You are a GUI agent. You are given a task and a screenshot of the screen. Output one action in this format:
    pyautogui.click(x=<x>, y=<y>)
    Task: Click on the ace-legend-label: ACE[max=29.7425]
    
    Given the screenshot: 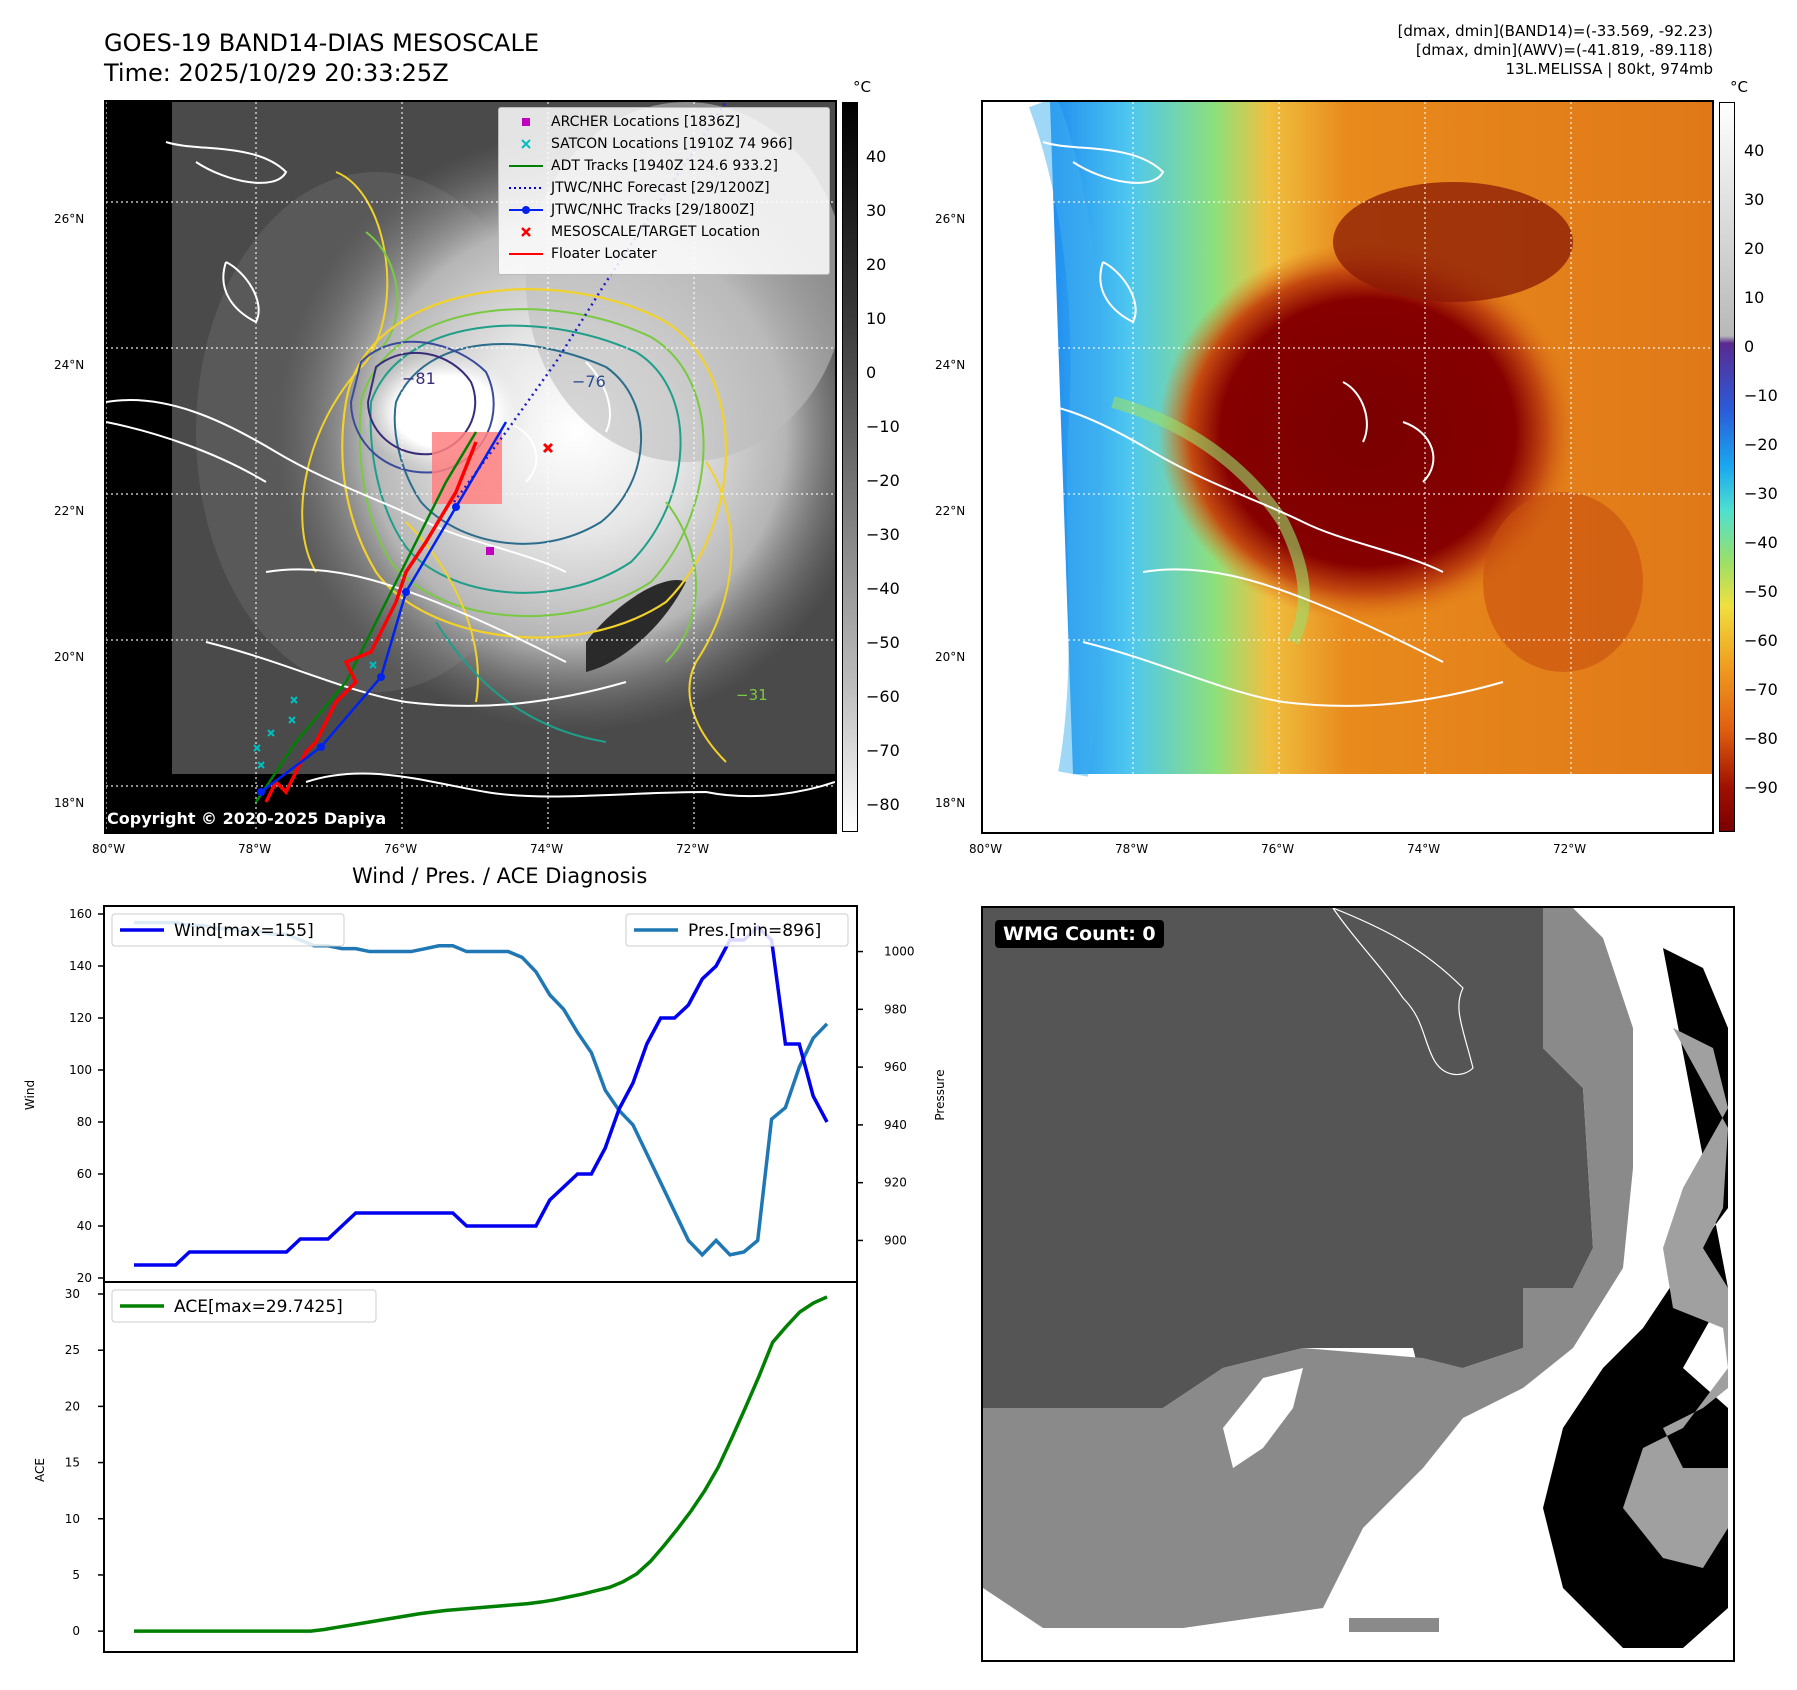 What is the action you would take?
    pyautogui.click(x=258, y=1307)
    